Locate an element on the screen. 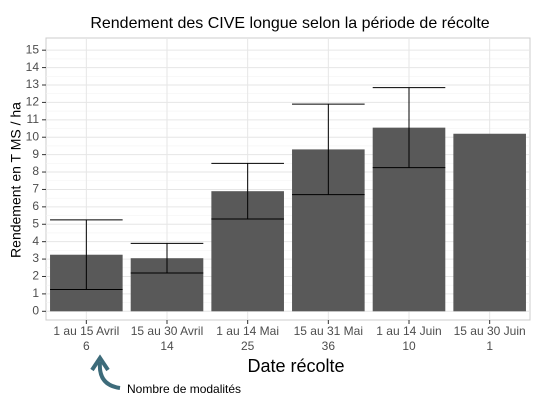 This screenshot has height=409, width=544. y-tick-label: 0 is located at coordinates (35, 310).